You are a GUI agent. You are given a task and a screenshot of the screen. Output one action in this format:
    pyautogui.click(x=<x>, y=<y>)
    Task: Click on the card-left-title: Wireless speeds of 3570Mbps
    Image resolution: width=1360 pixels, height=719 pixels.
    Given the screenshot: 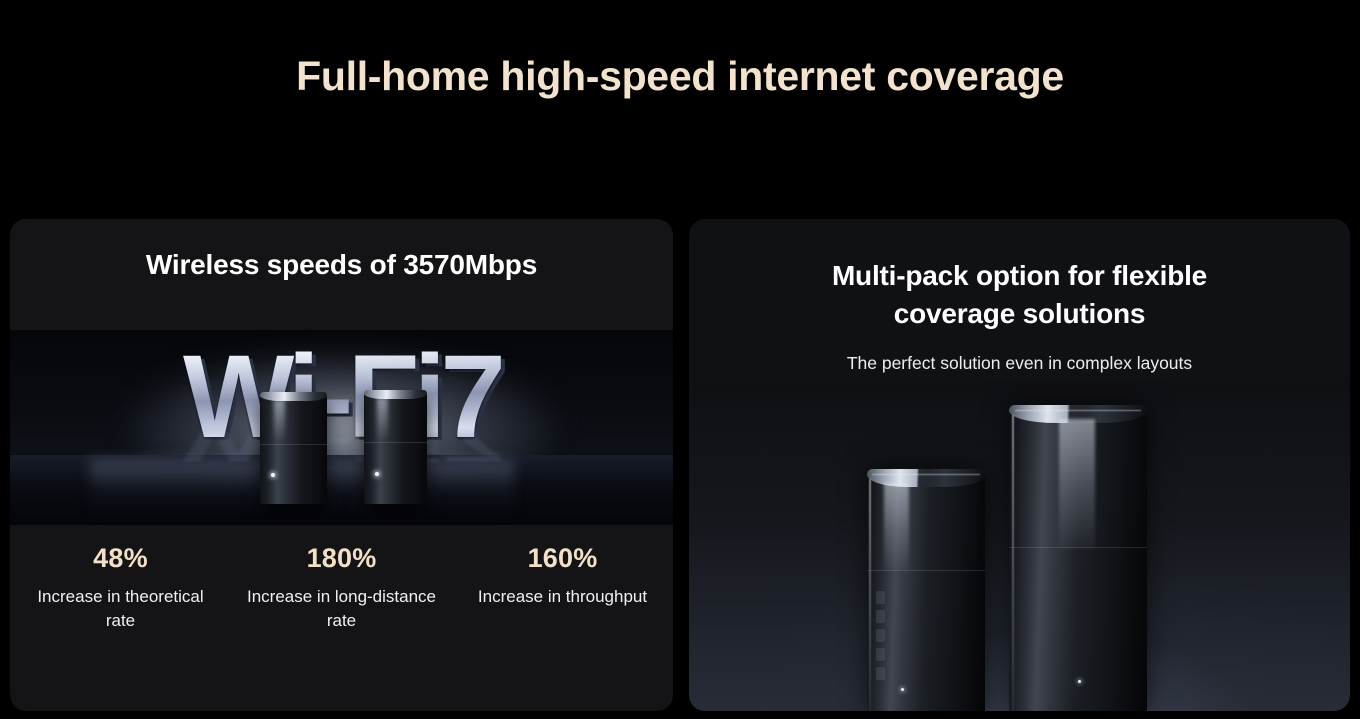 What is the action you would take?
    pyautogui.click(x=341, y=264)
    